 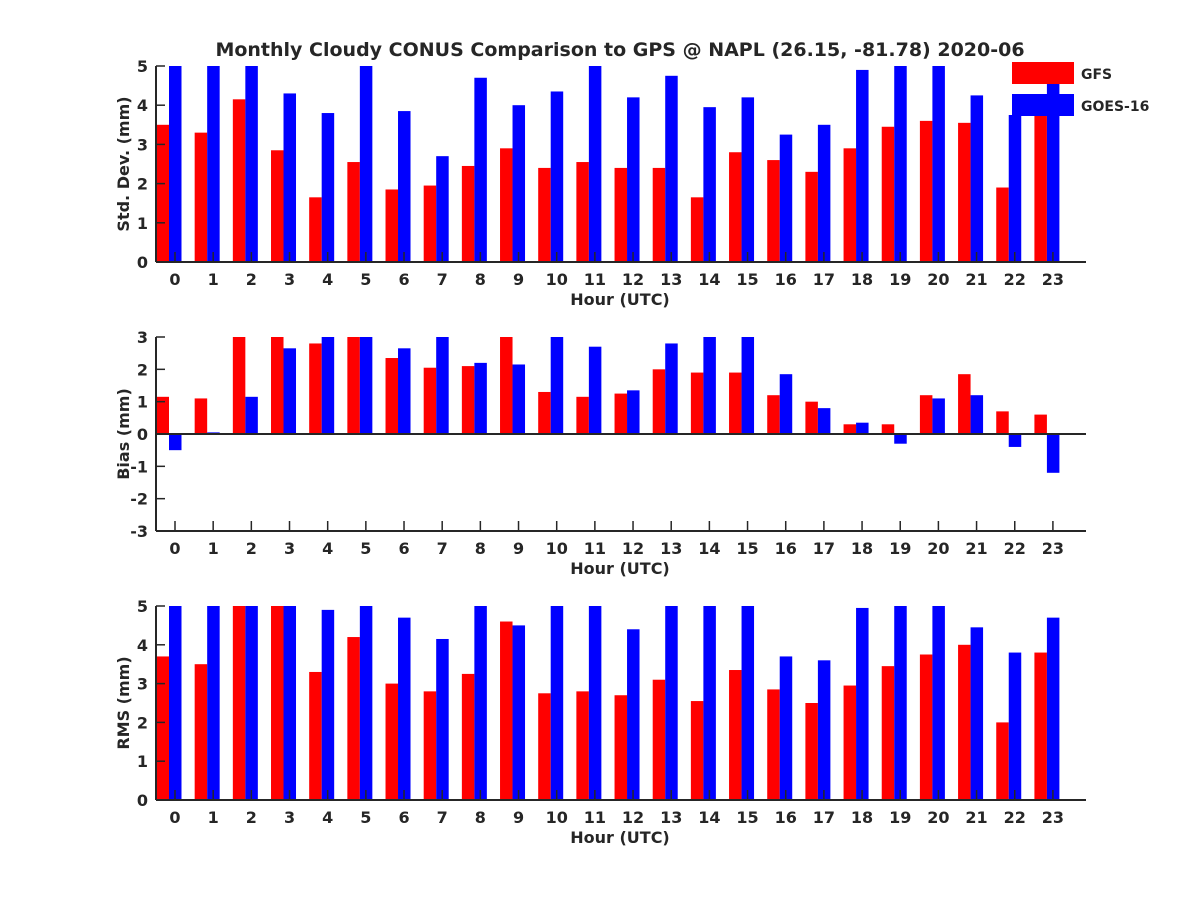 What do you see at coordinates (862, 279) in the screenshot?
I see `x-tick-label: 18` at bounding box center [862, 279].